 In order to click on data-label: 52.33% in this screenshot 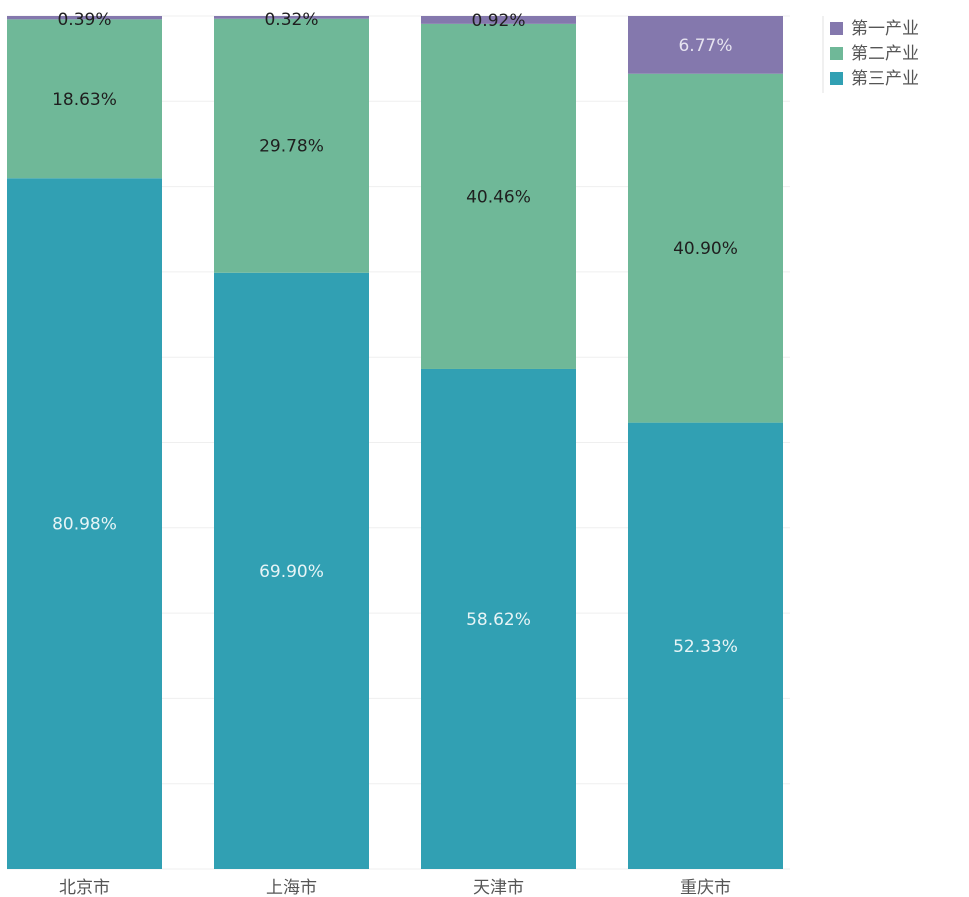, I will do `click(705, 647)`.